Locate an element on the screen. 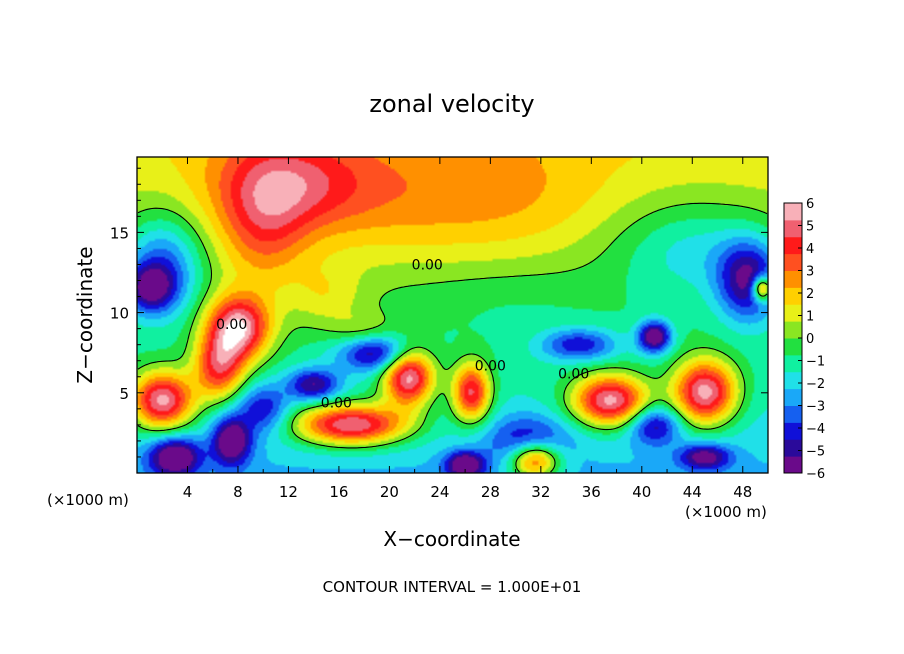 This screenshot has height=654, width=904. x-axis-label: X−coordinate is located at coordinates (451, 539).